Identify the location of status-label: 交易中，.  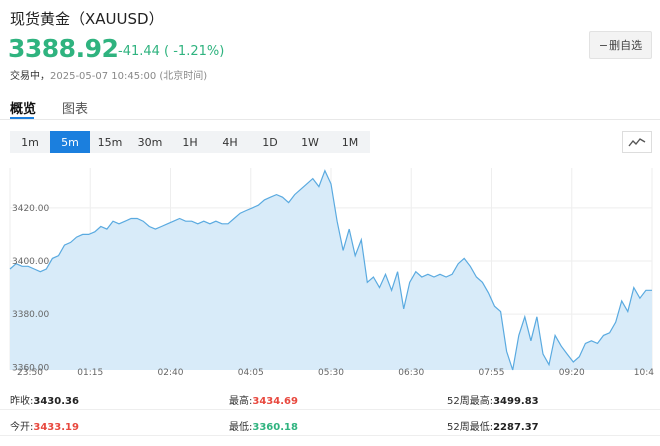
(30, 76).